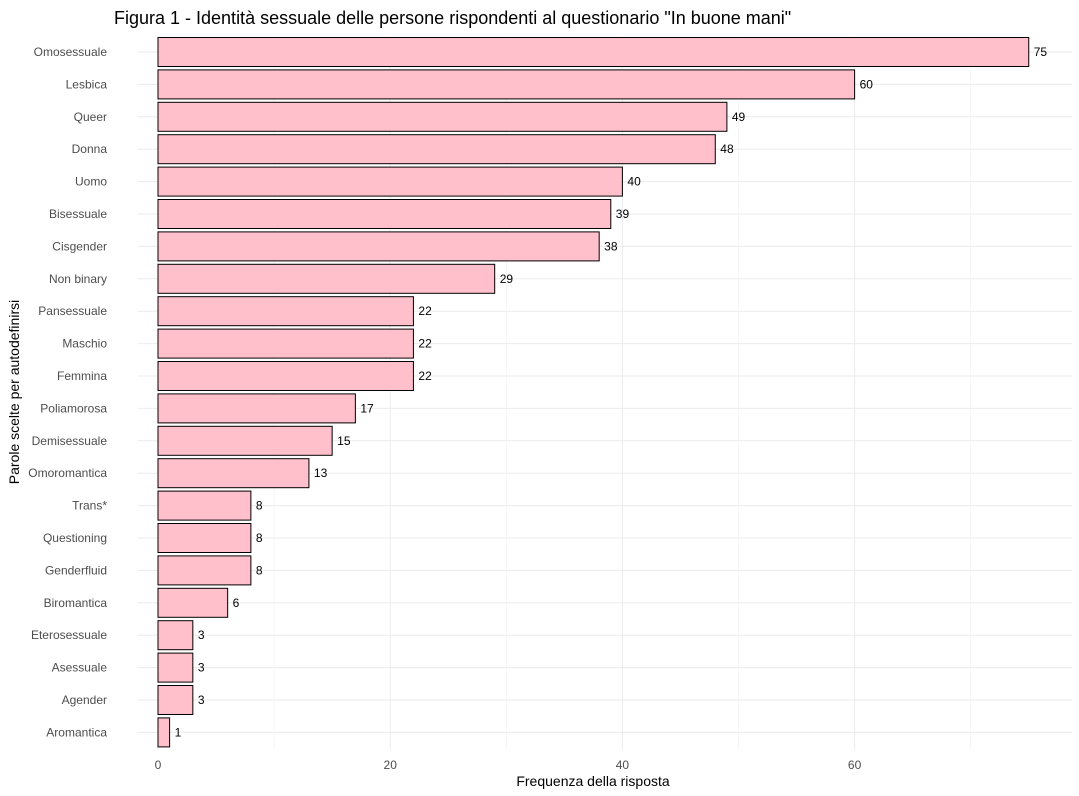 The image size is (1079, 796). What do you see at coordinates (72, 311) in the screenshot?
I see `y-tick-label: Pansessuale` at bounding box center [72, 311].